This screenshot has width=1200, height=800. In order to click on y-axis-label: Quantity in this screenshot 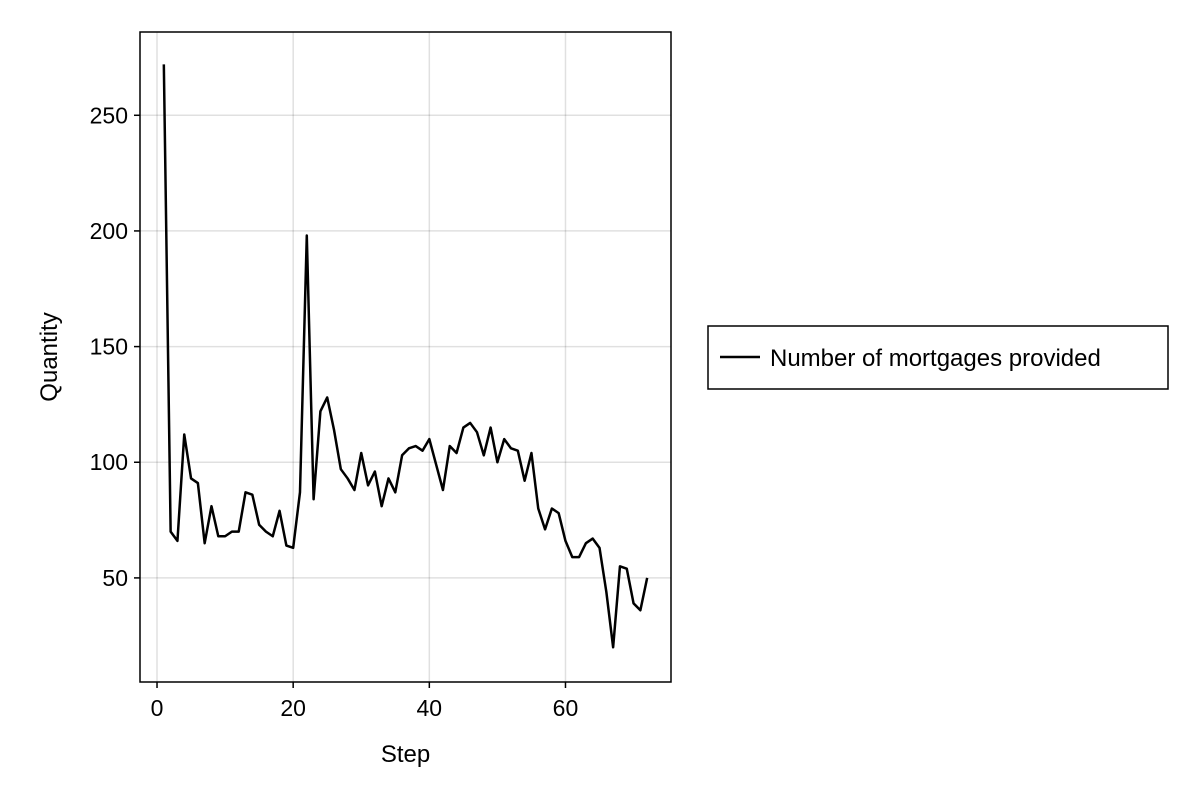, I will do `click(49, 356)`.